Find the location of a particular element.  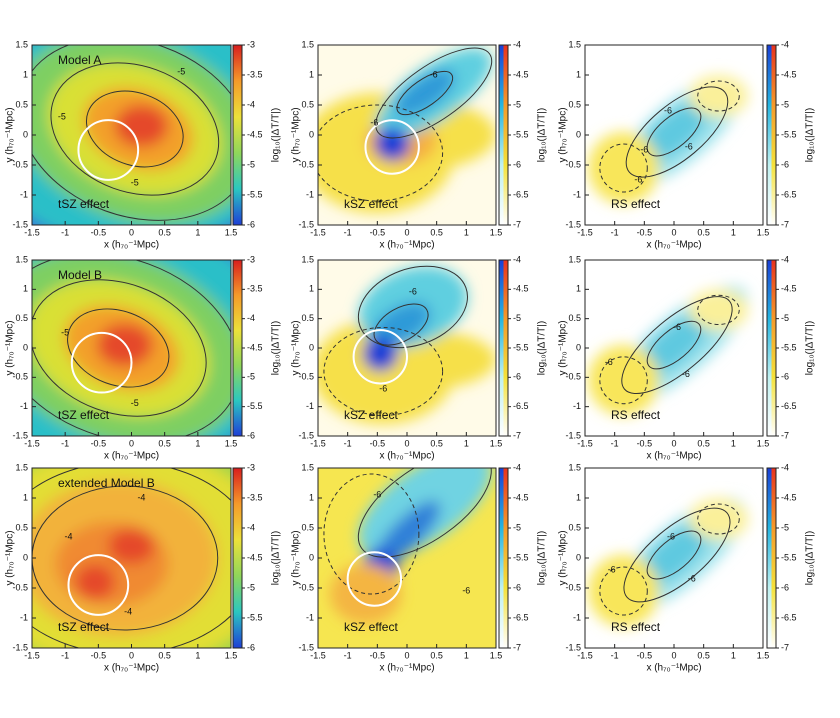

colorbar-tick-label: -6 is located at coordinates (517, 377).